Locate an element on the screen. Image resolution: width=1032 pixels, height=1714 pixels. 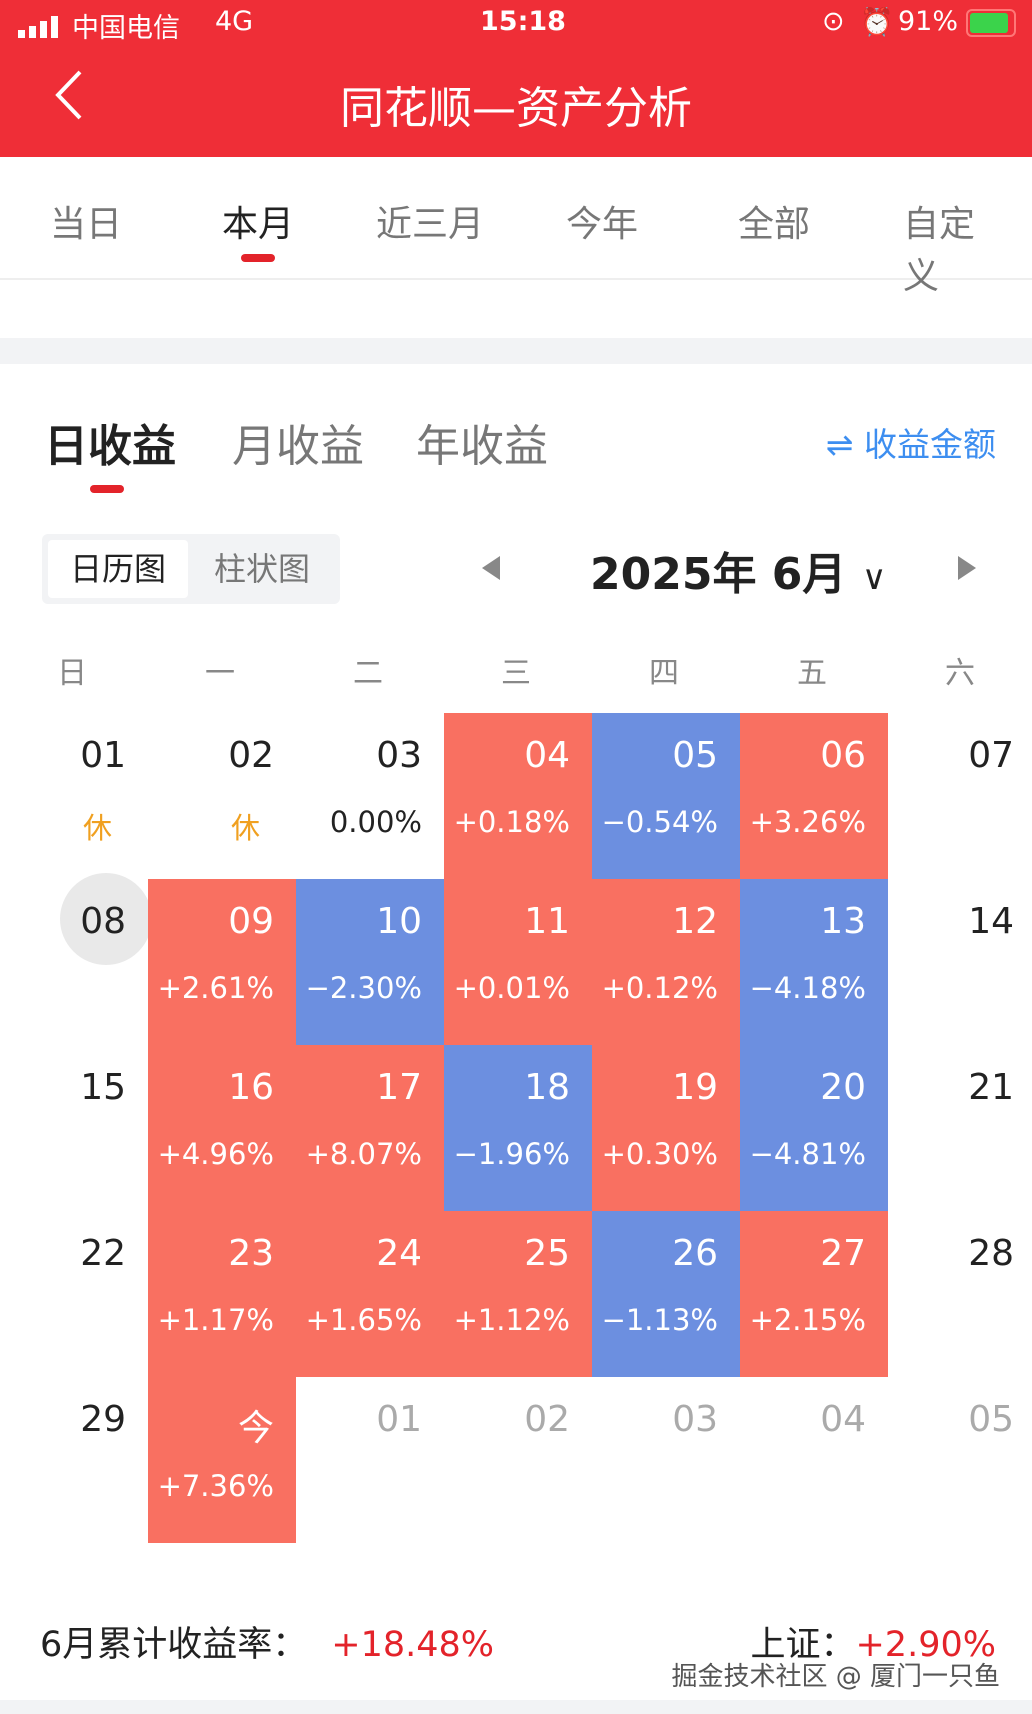
weekday-label: 日 is located at coordinates (72, 673).